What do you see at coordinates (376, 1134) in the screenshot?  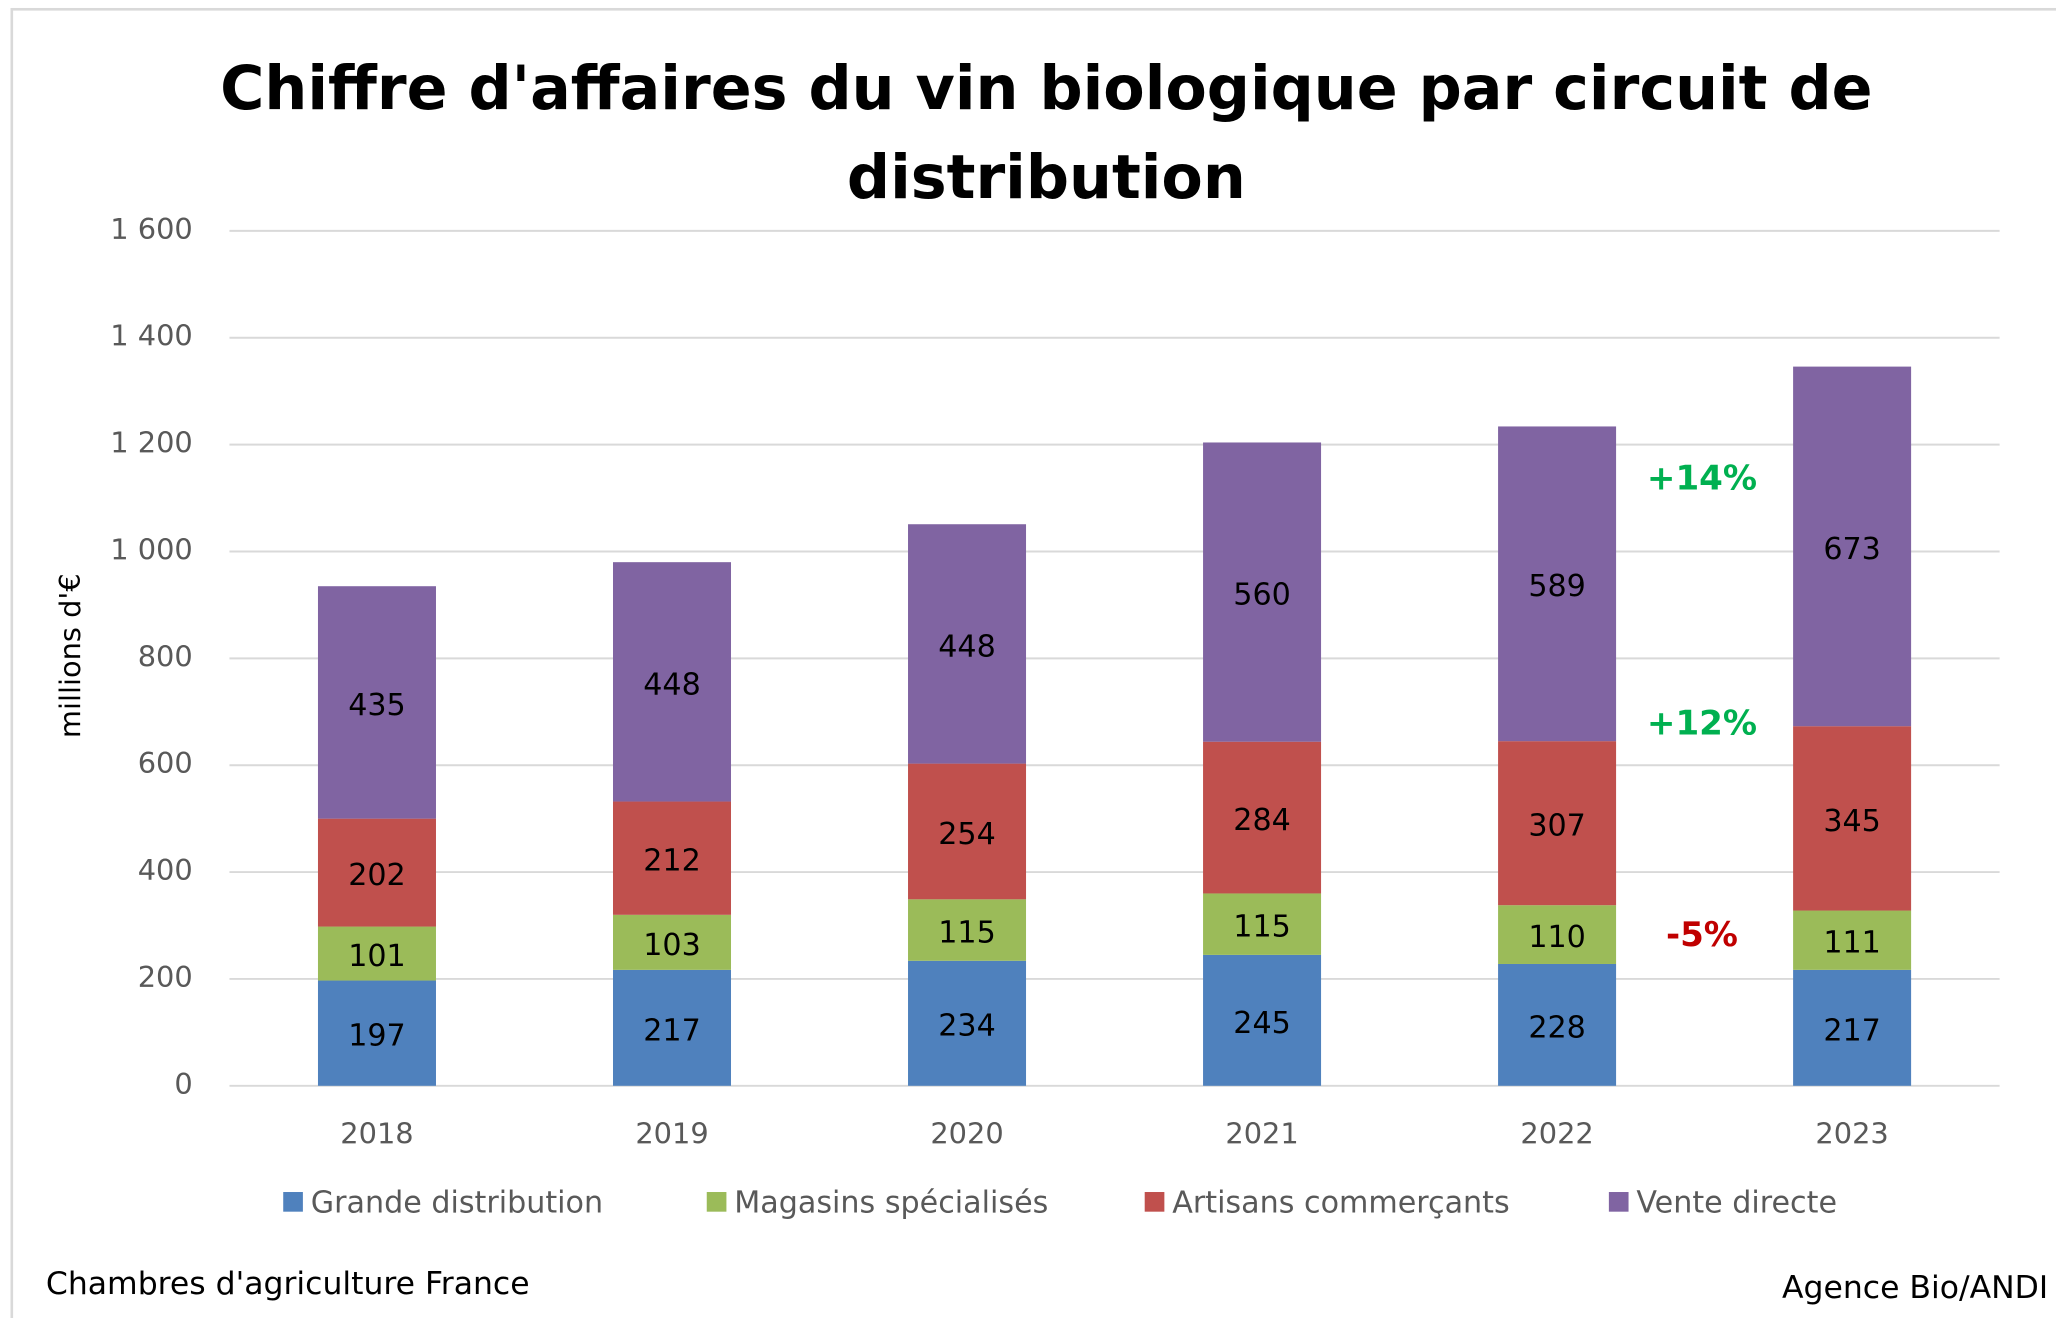 I see `x-tick-label: 2018` at bounding box center [376, 1134].